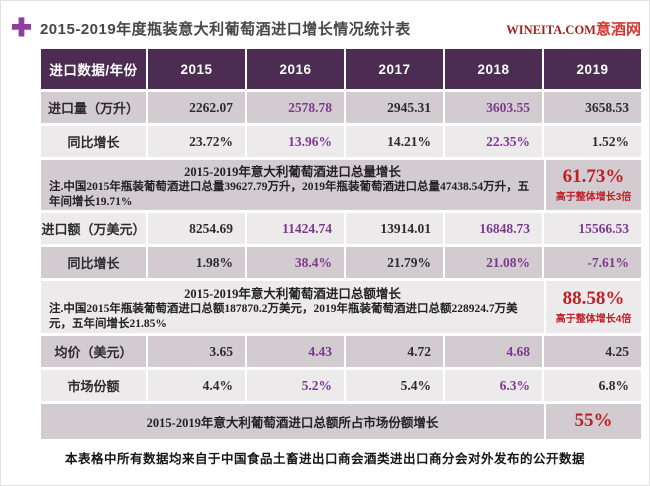  I want to click on value-cell: 6.3%, so click(493, 385).